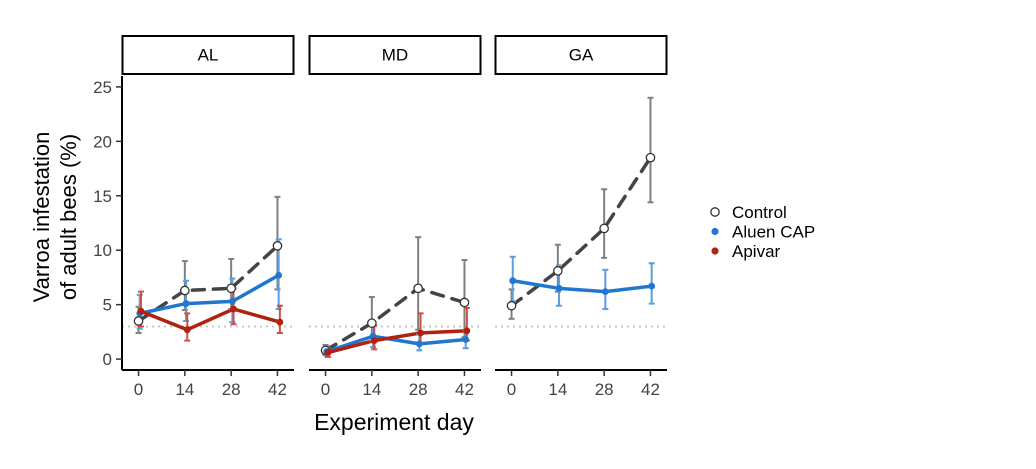 The image size is (1036, 469). Describe the element at coordinates (511, 389) in the screenshot. I see `x-tick-label-ga-0: 0` at that location.